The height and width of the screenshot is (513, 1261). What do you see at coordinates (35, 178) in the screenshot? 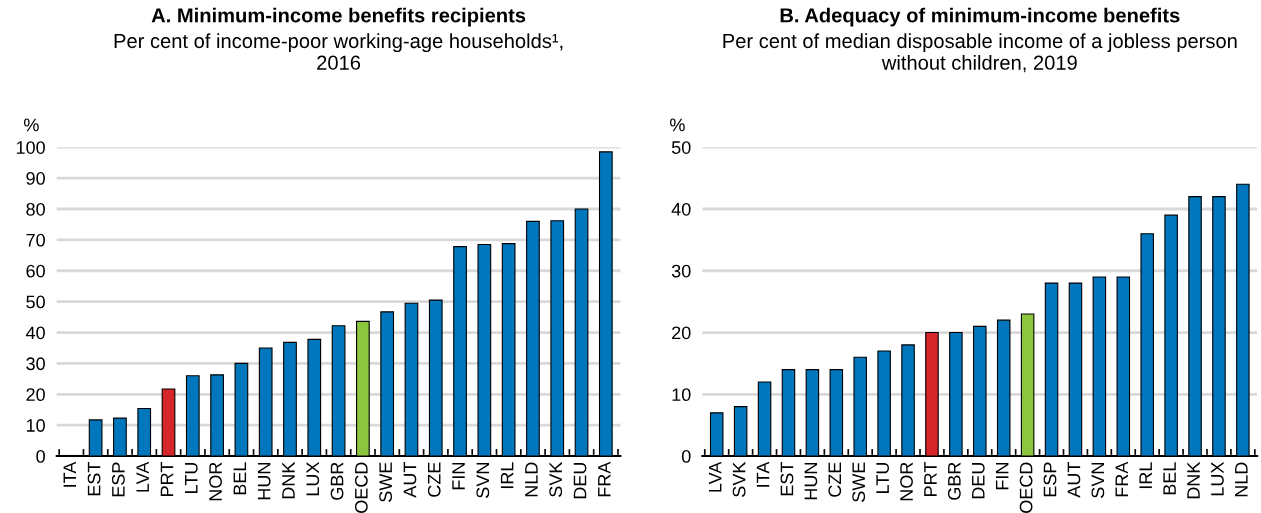
I see `y-tick-label: 90` at bounding box center [35, 178].